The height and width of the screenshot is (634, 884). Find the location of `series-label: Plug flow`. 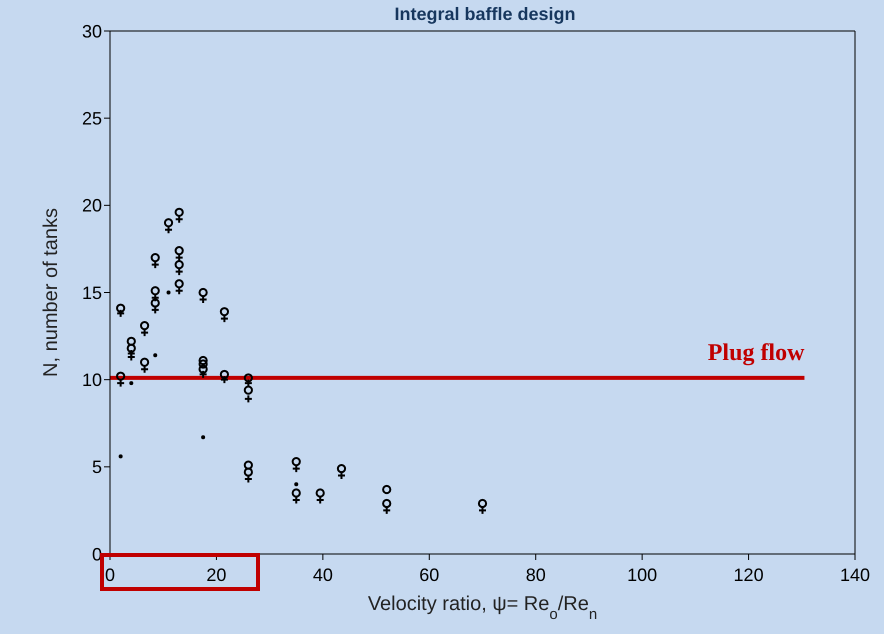

series-label: Plug flow is located at coordinates (757, 353).